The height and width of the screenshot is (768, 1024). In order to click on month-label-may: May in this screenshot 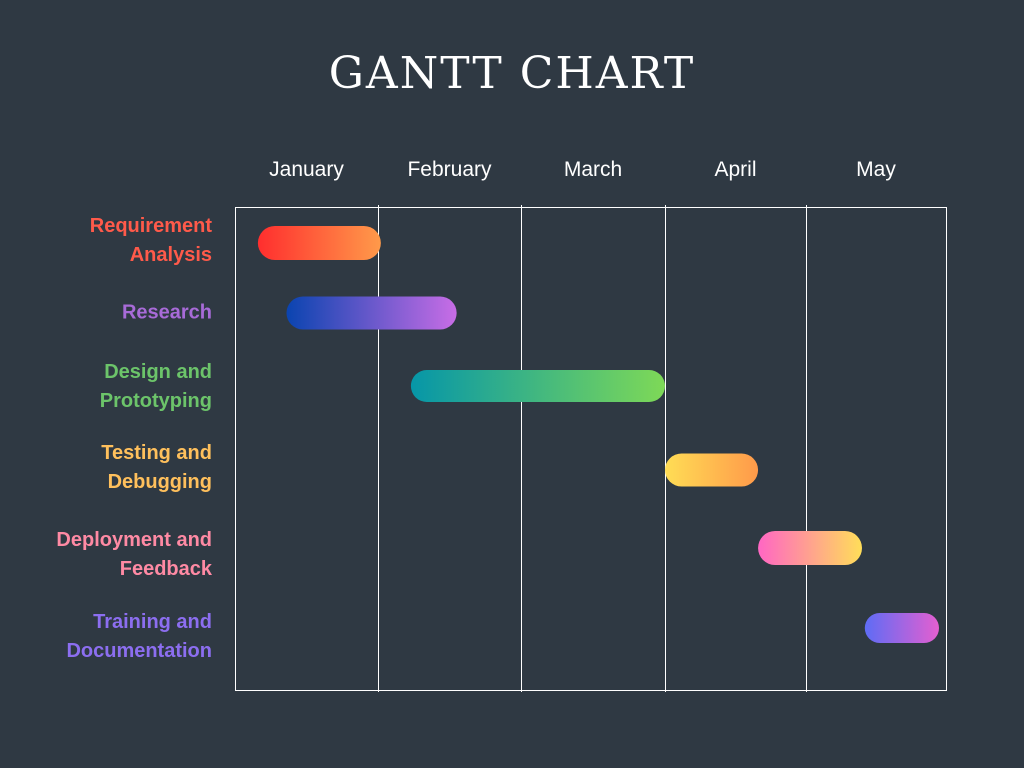, I will do `click(876, 169)`.